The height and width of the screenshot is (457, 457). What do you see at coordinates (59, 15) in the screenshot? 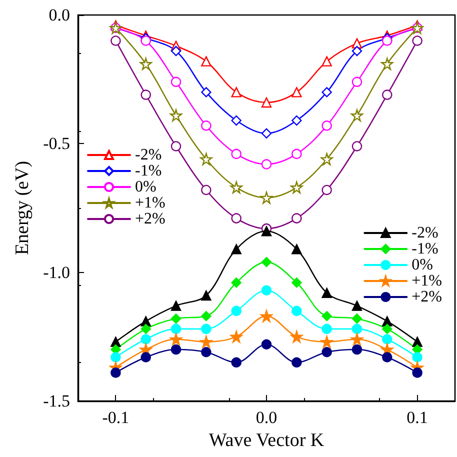
I see `y-tick-label: 0.0` at bounding box center [59, 15].